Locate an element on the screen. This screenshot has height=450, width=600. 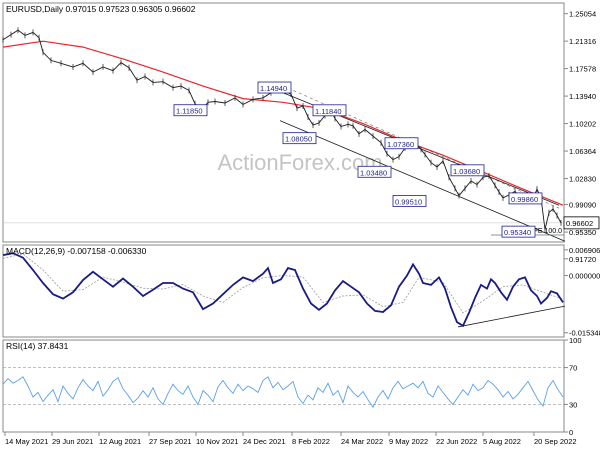
price-label: 1.11840 is located at coordinates (328, 111).